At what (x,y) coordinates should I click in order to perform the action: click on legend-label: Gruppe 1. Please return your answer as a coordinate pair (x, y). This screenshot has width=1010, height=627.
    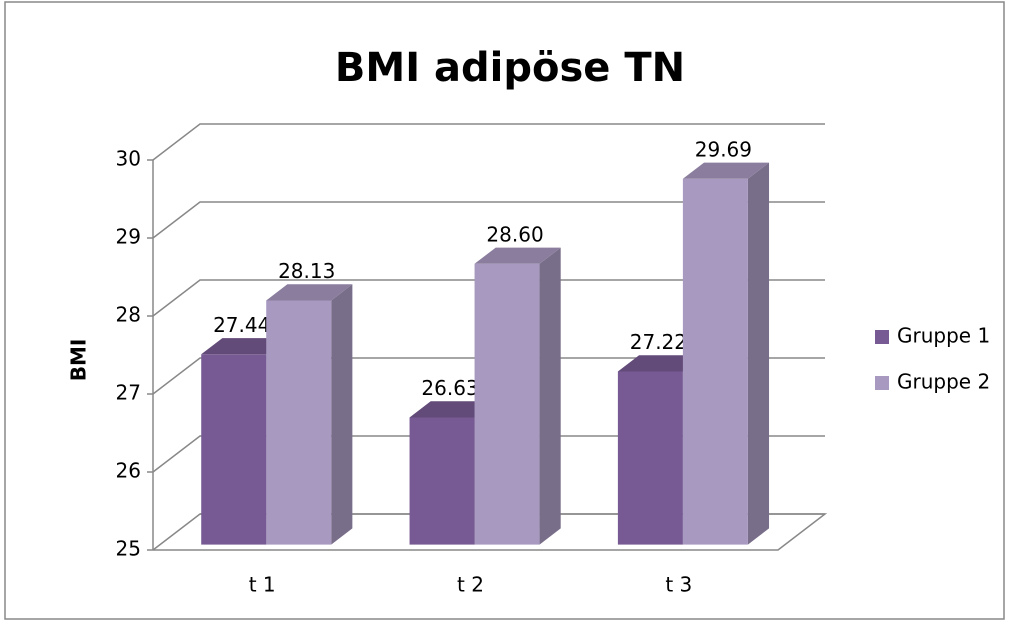
    Looking at the image, I should click on (943, 336).